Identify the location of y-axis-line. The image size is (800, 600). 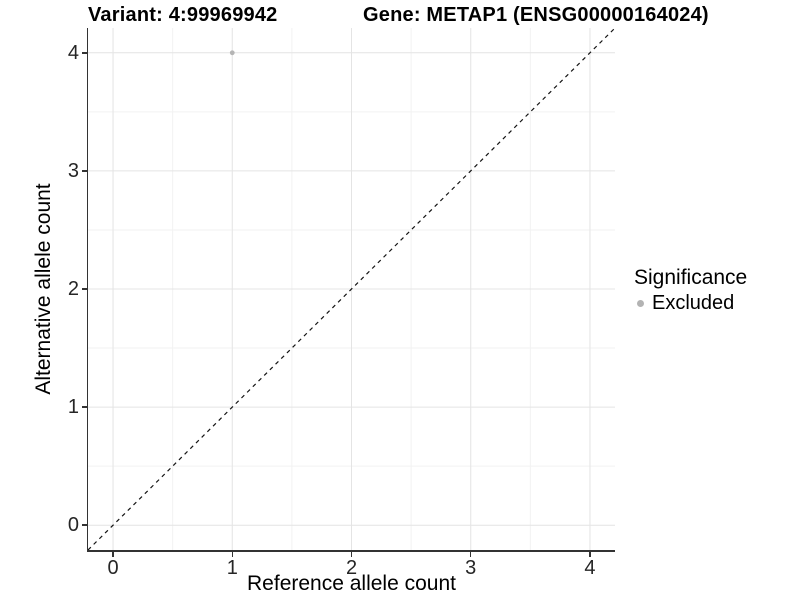
(87, 290).